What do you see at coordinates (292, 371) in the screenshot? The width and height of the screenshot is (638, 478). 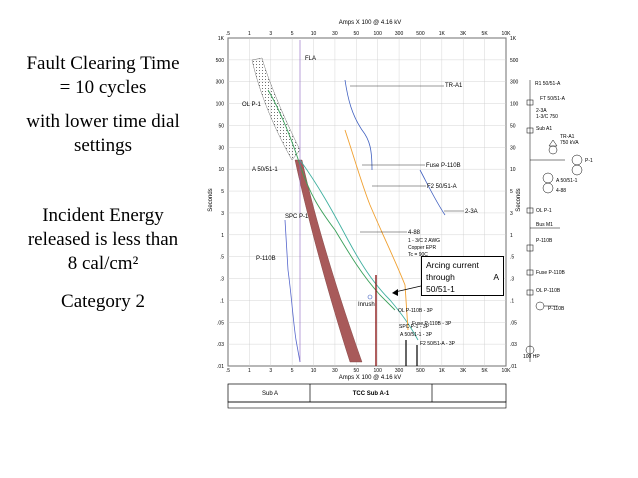 I see `x-tick-label: 5` at bounding box center [292, 371].